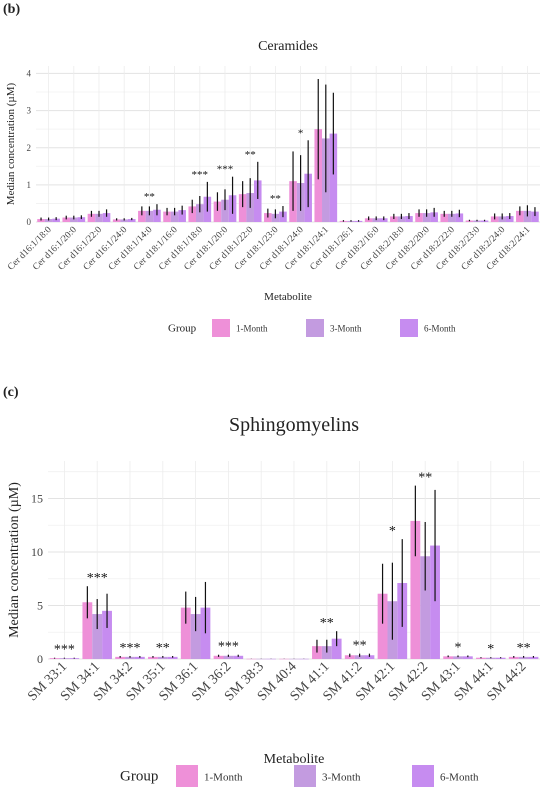 Image resolution: width=550 pixels, height=795 pixels. Describe the element at coordinates (30, 249) in the screenshot. I see `x-tick-label: Cer d16:1/18:0` at that location.